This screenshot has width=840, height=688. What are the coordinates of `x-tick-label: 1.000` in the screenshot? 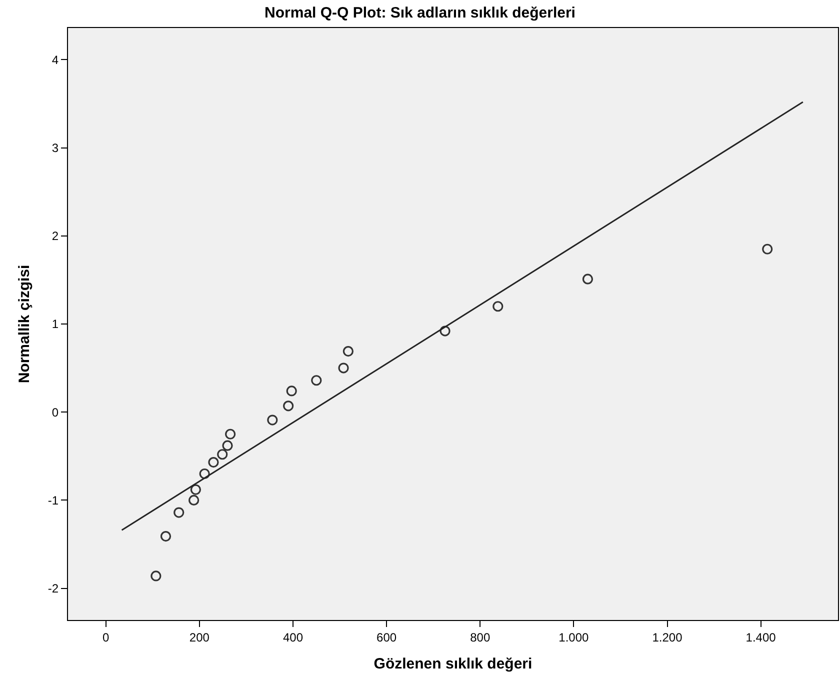 It's located at (574, 637).